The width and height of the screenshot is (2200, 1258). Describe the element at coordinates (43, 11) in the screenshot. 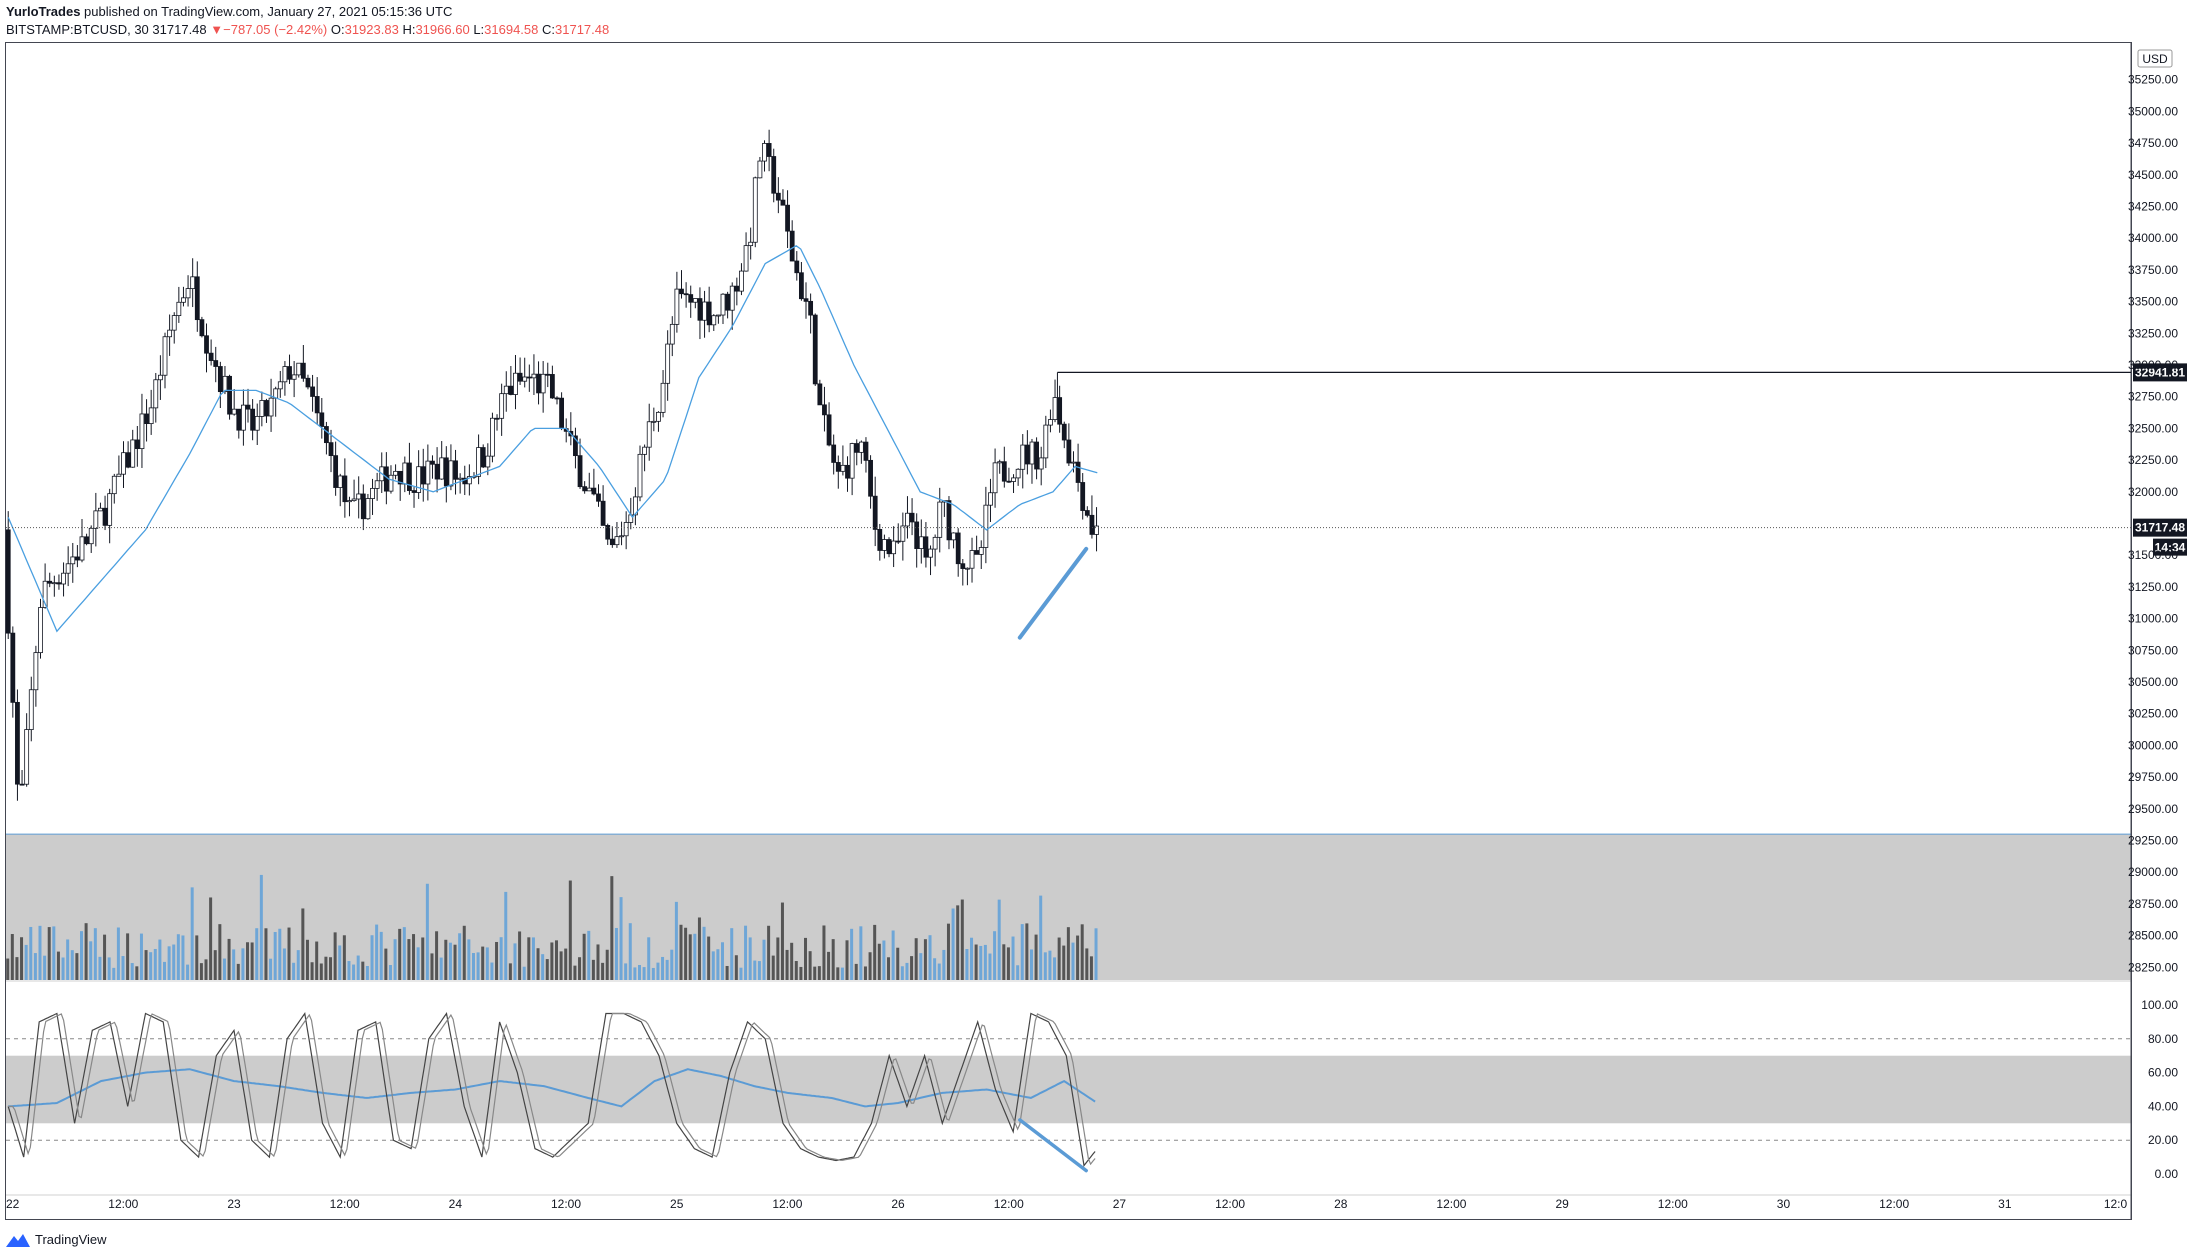

I see `author-name: YurloTrades` at that location.